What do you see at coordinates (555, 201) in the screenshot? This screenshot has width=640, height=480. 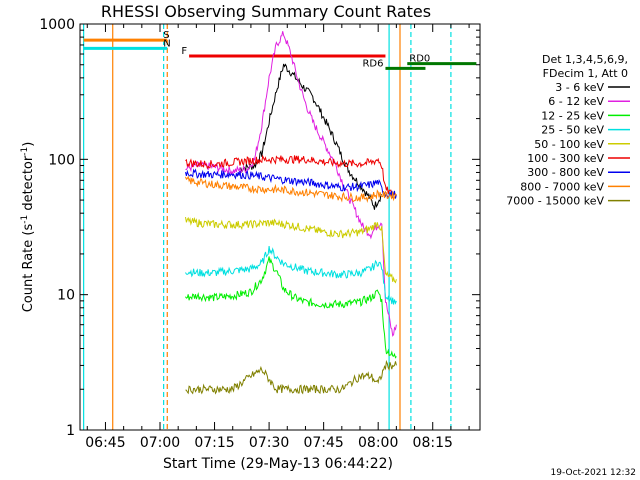 I see `legend-entry: 7000 - 15000 keV` at bounding box center [555, 201].